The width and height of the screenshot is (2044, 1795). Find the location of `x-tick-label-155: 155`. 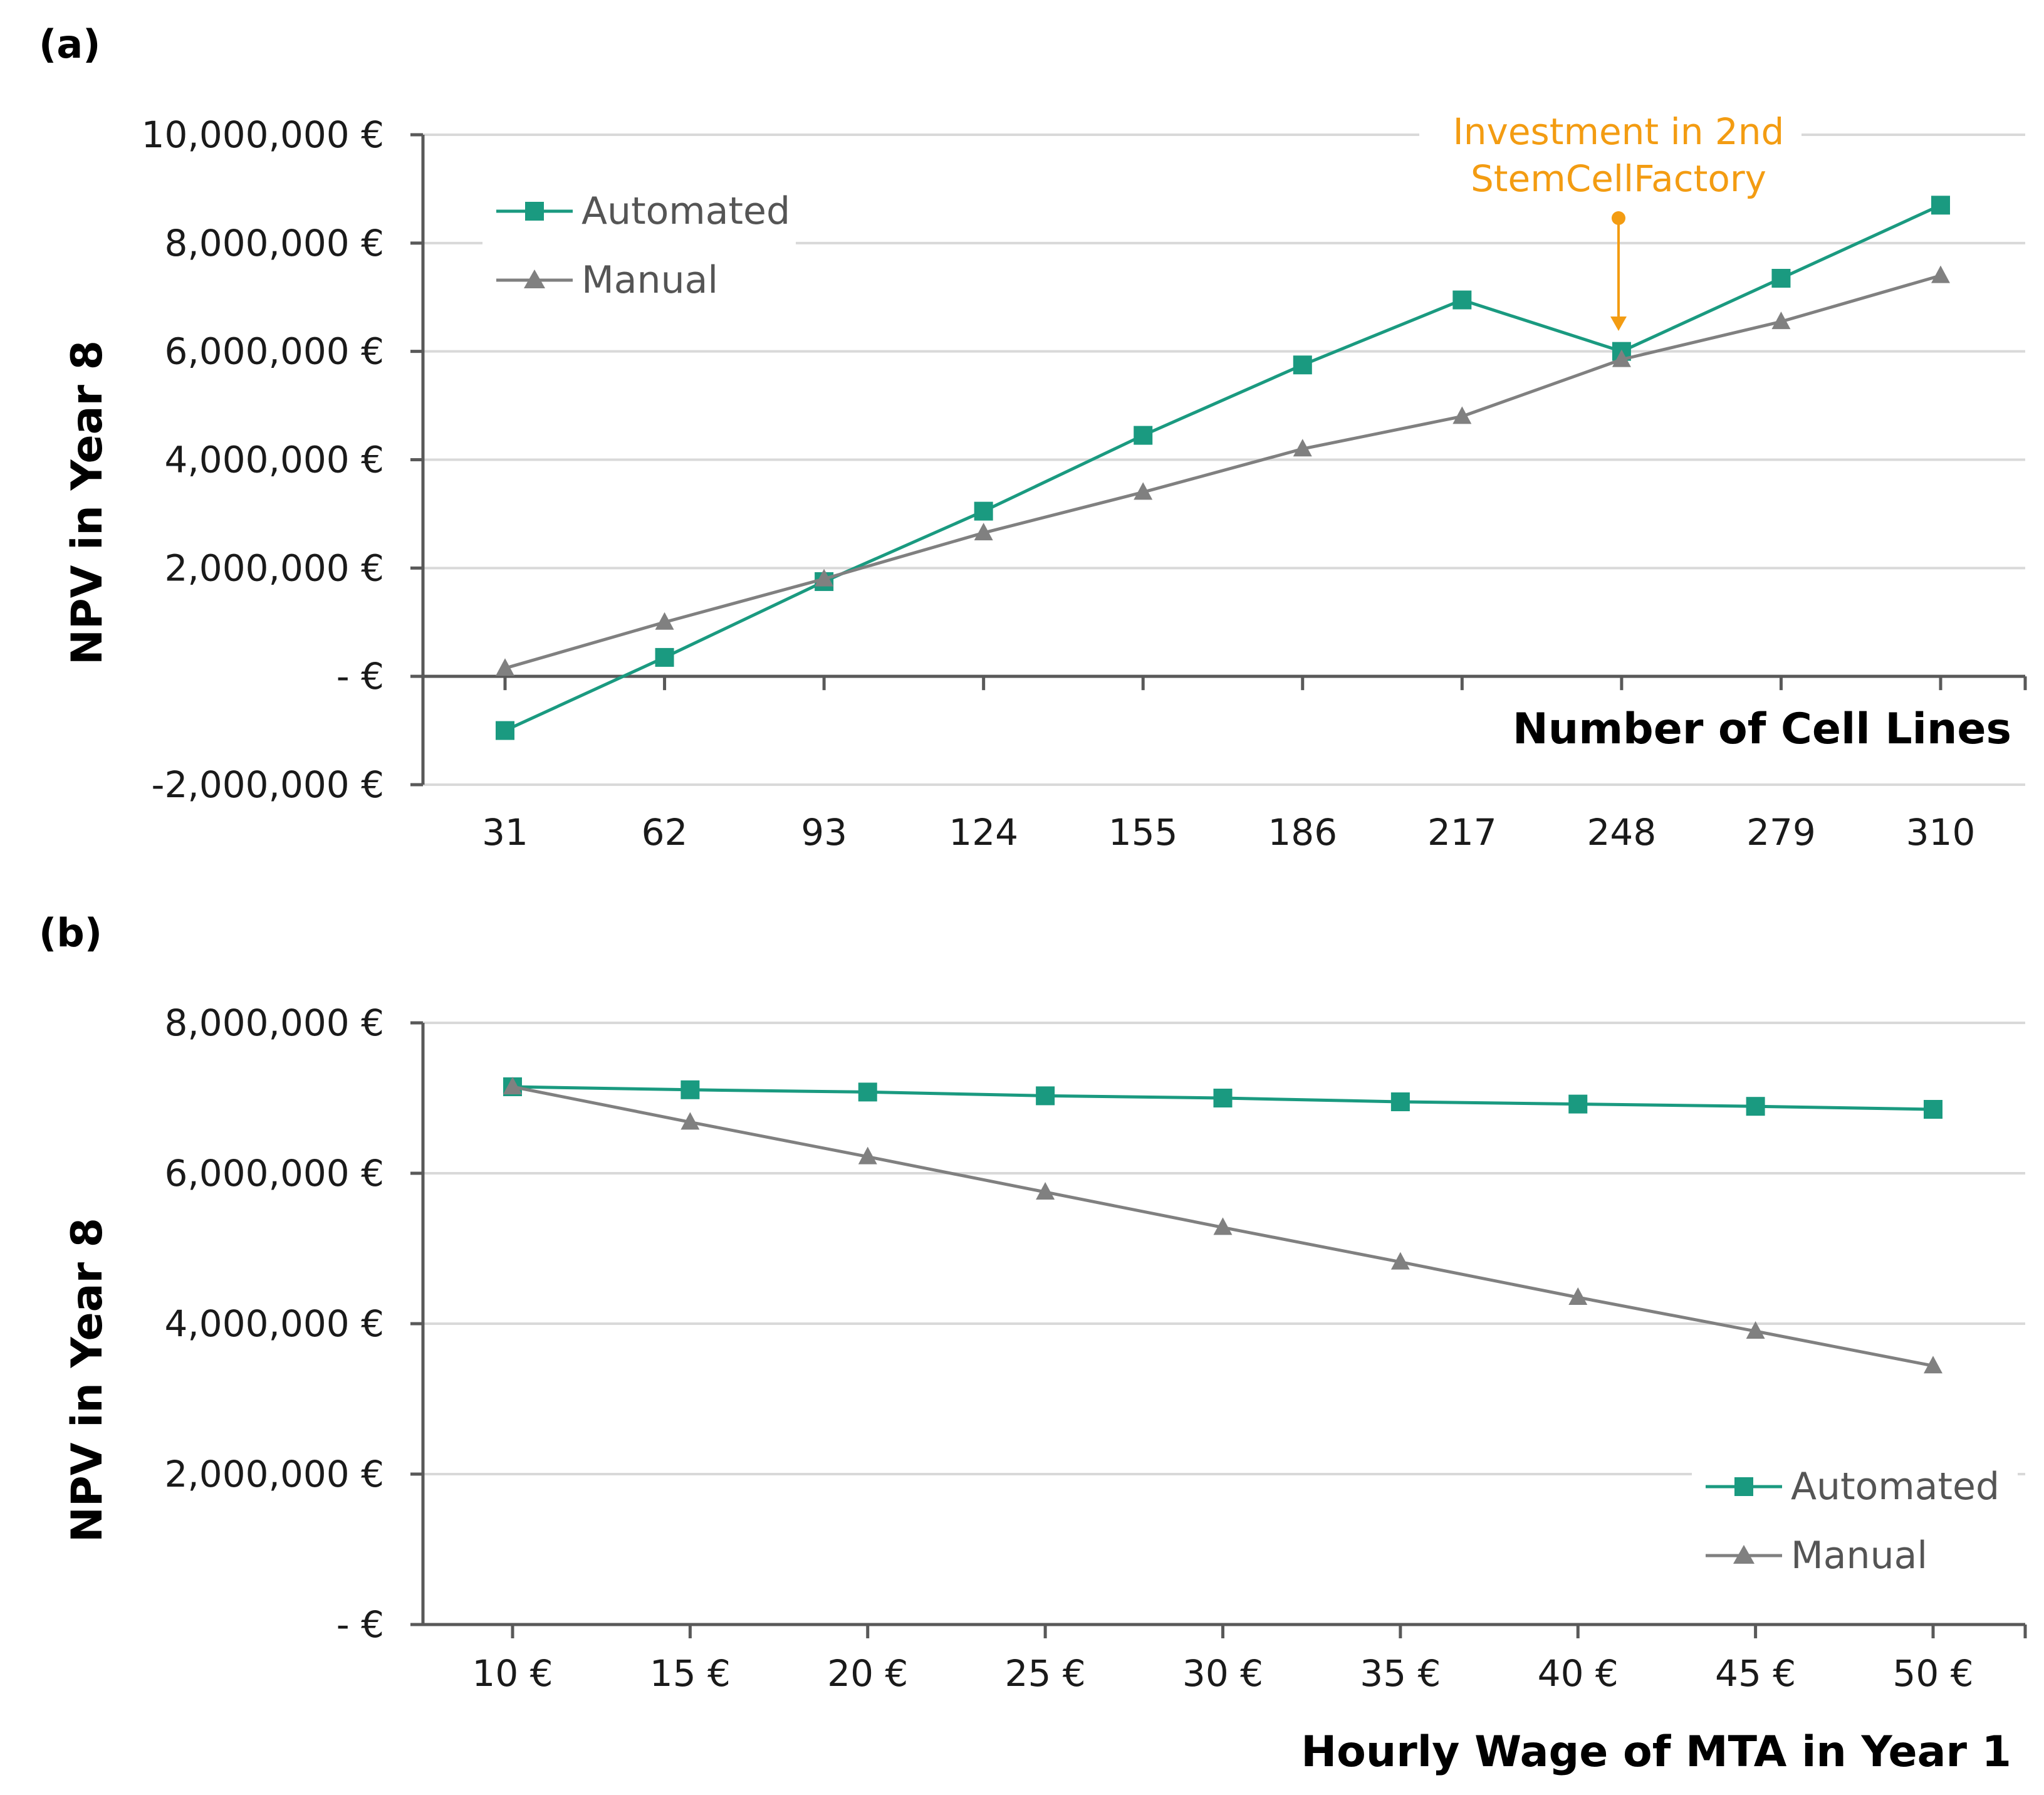

x-tick-label-155: 155 is located at coordinates (1143, 832).